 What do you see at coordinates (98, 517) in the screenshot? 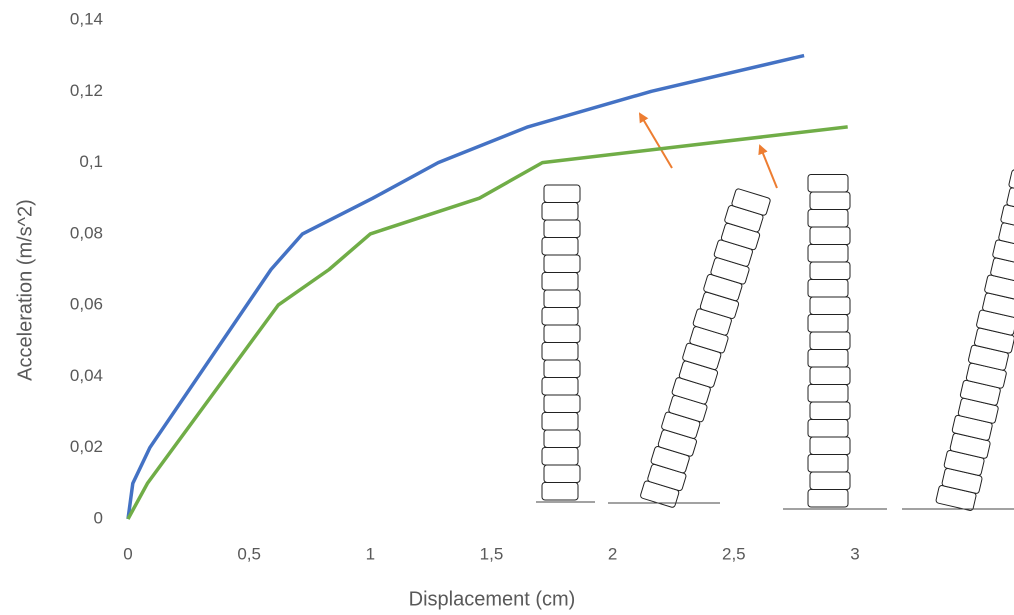
I see `y-tick-label: 0` at bounding box center [98, 517].